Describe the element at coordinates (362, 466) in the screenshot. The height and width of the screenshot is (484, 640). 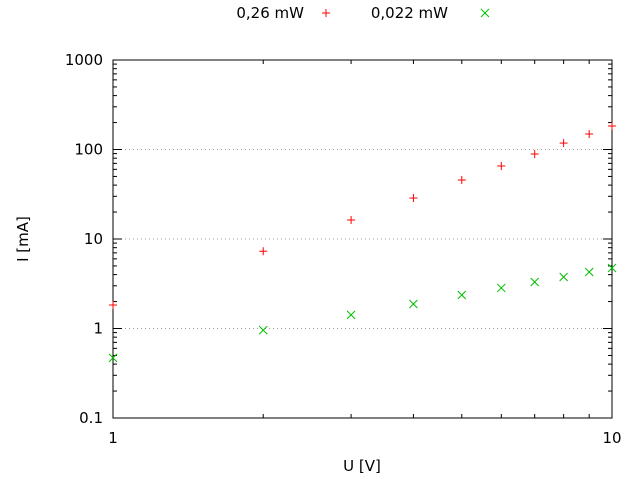
I see `x-axis-label: U [V]` at that location.